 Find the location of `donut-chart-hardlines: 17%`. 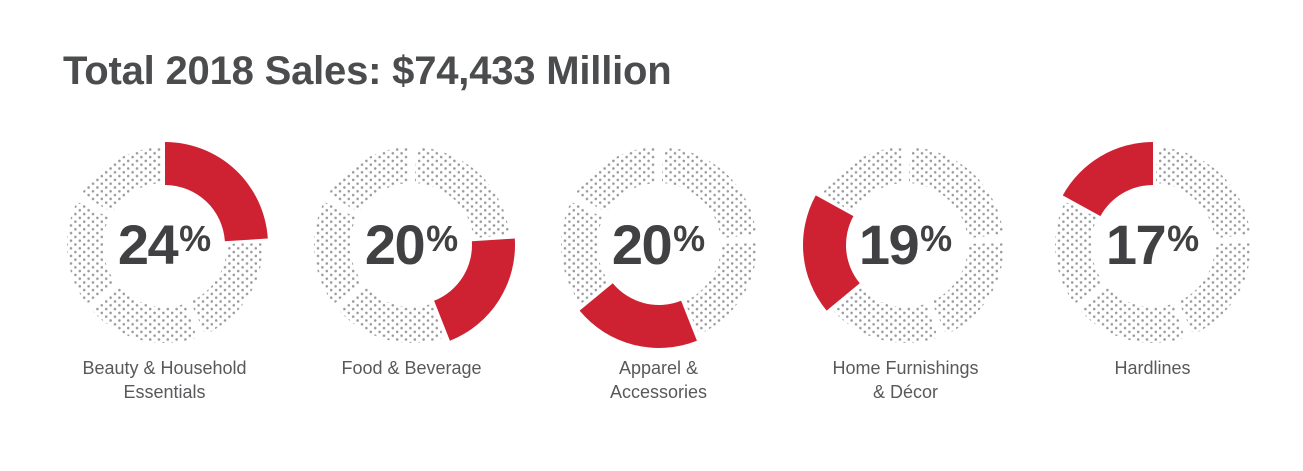

donut-chart-hardlines: 17% is located at coordinates (1153, 245).